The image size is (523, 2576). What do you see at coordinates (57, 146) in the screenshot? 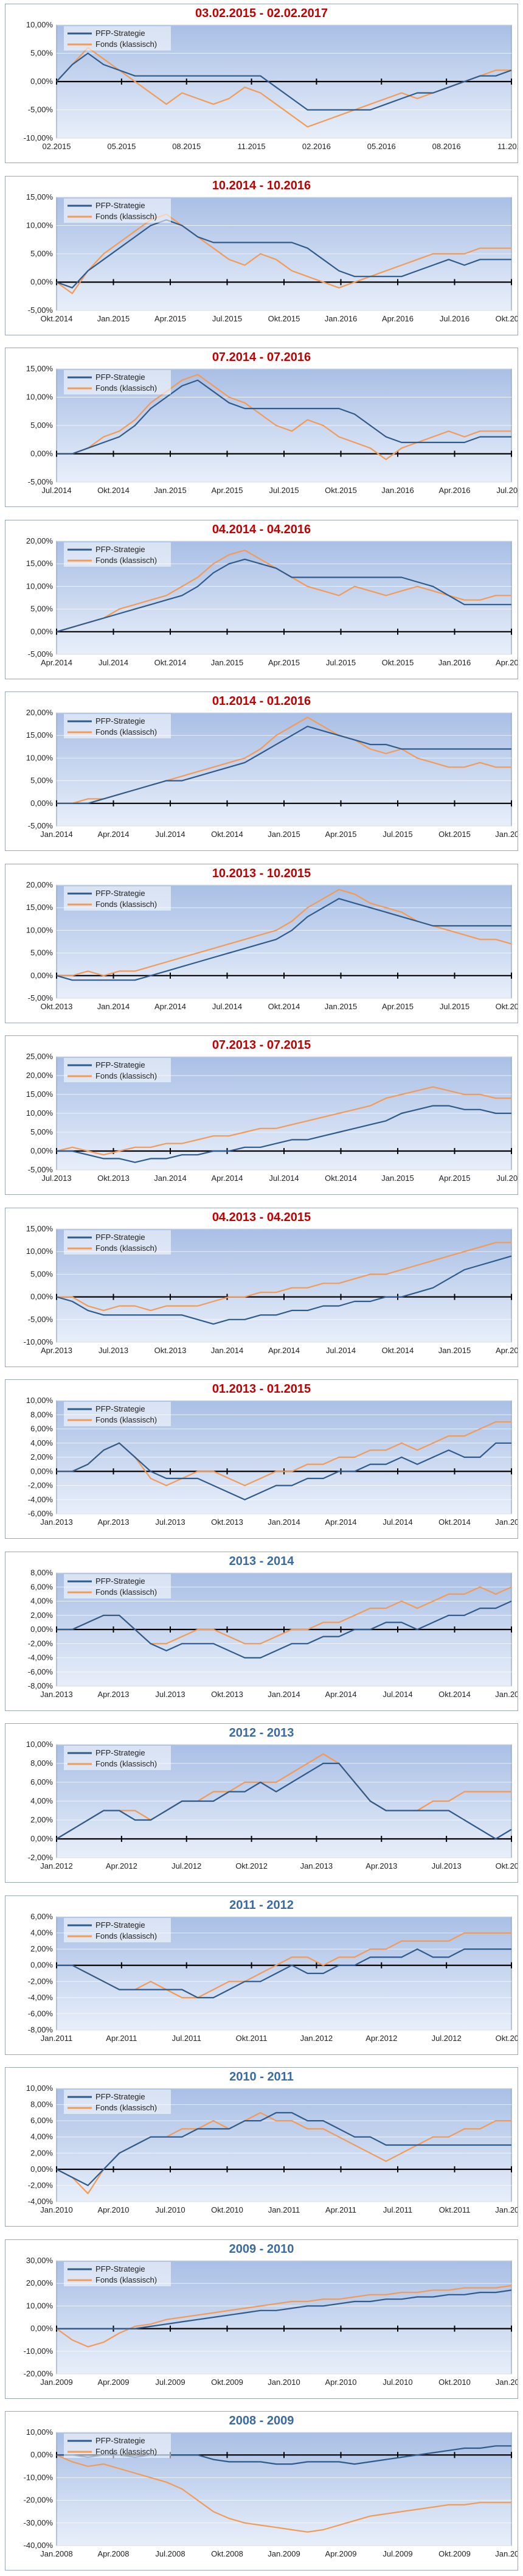
I see `x-tick-label: 02.2015` at bounding box center [57, 146].